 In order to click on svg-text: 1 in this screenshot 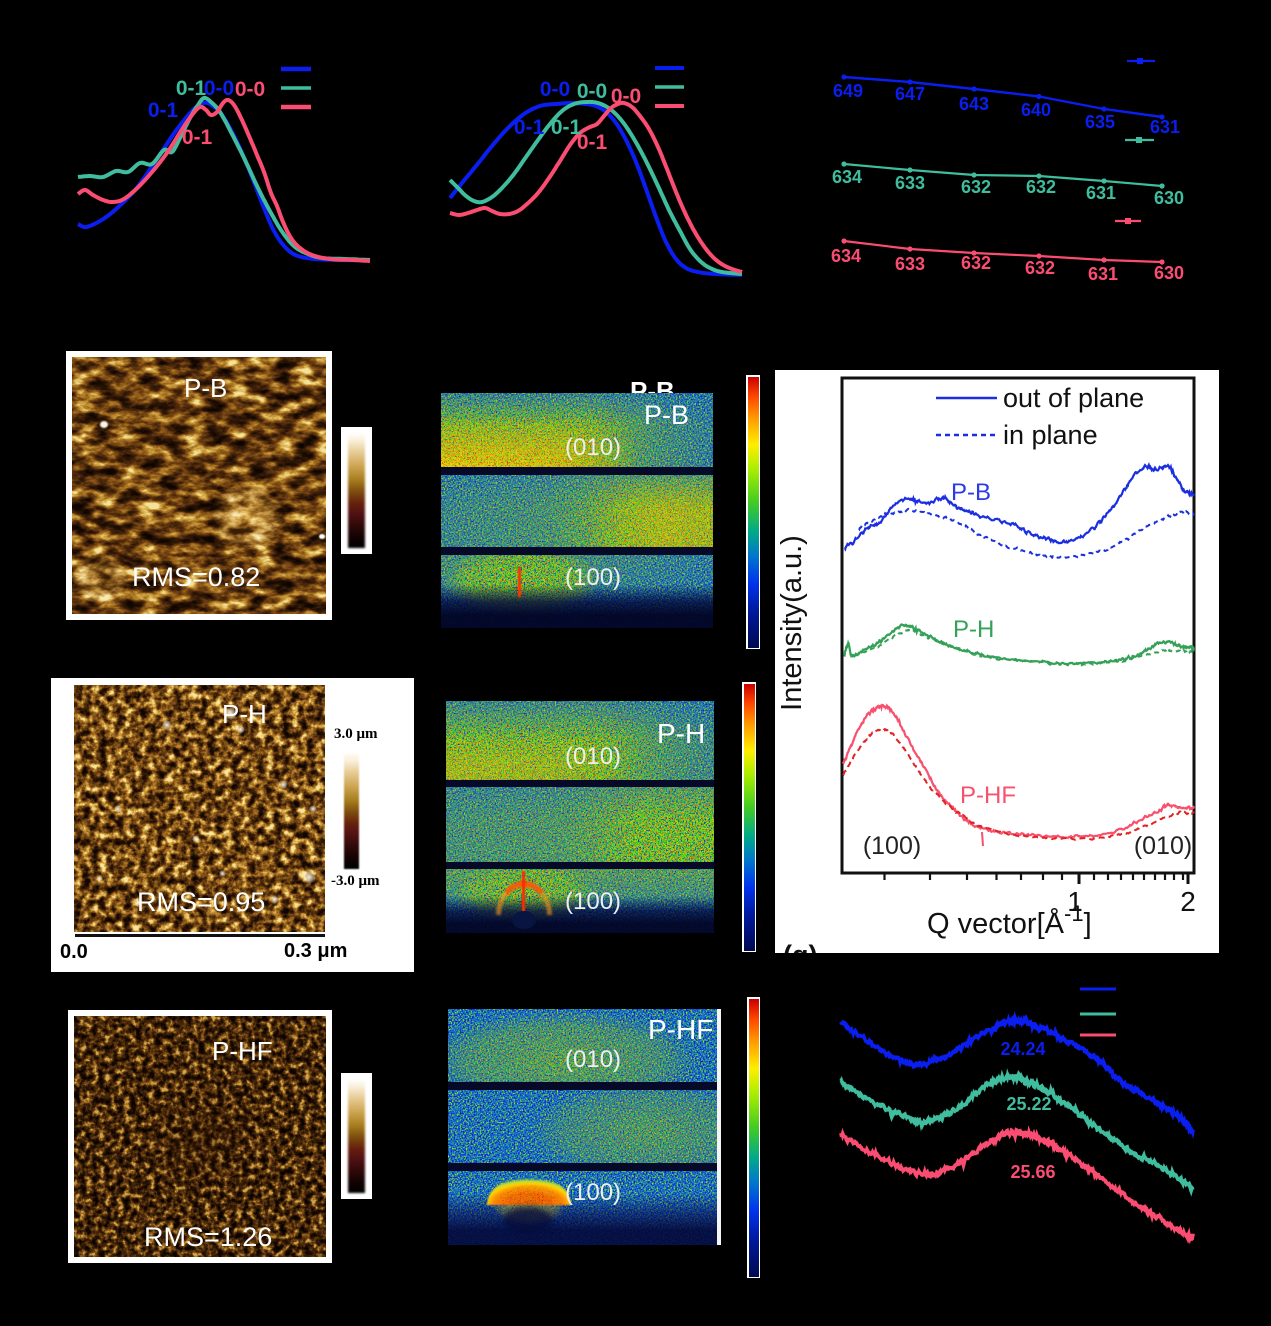, I will do `click(1075, 901)`.